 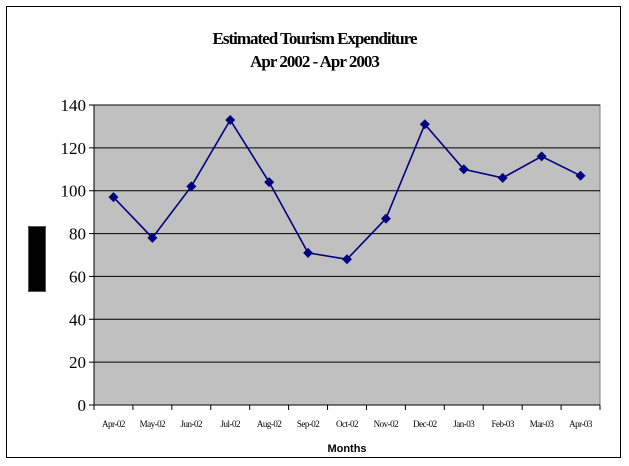 I want to click on x-tick-label: Feb-03, so click(x=502, y=424).